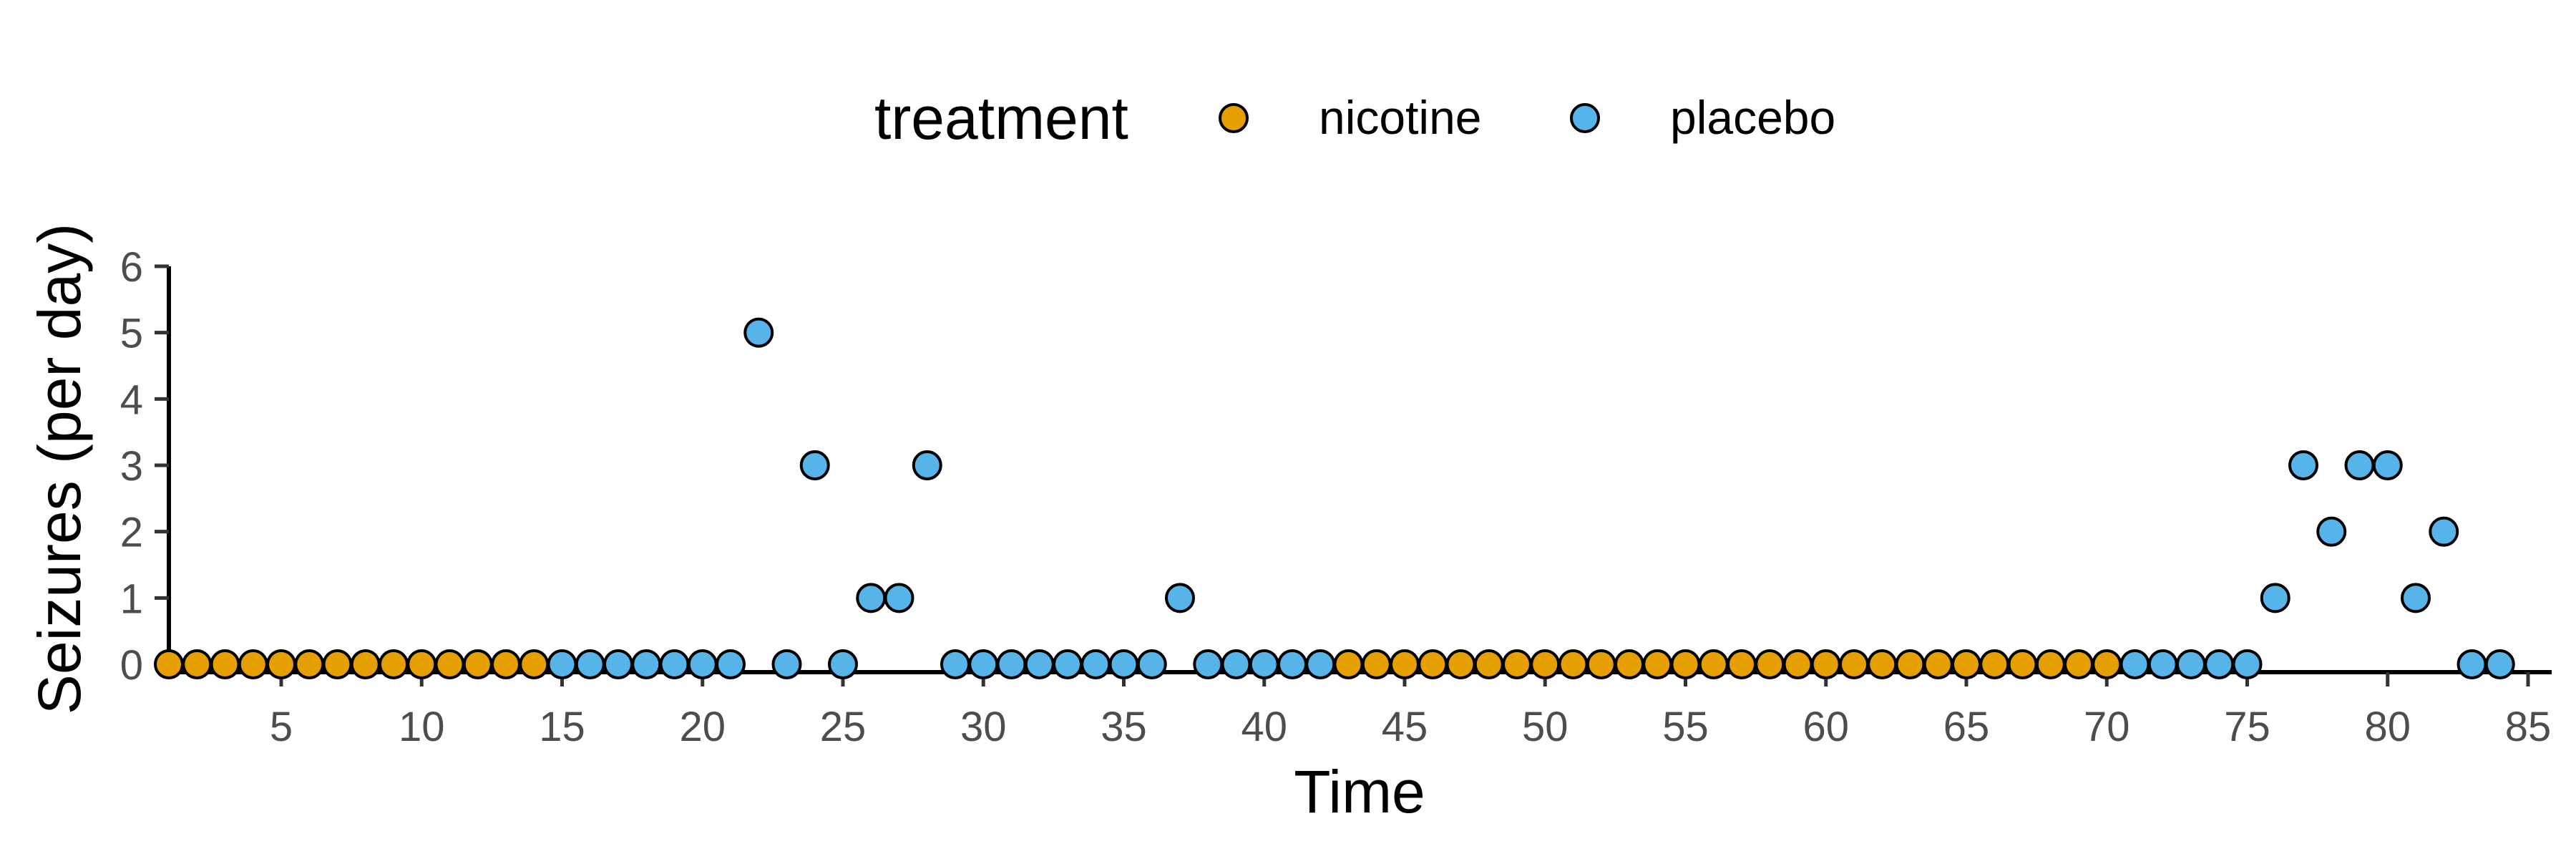 This screenshot has height=859, width=2576. Describe the element at coordinates (131, 267) in the screenshot. I see `y-tick-label: 6` at that location.